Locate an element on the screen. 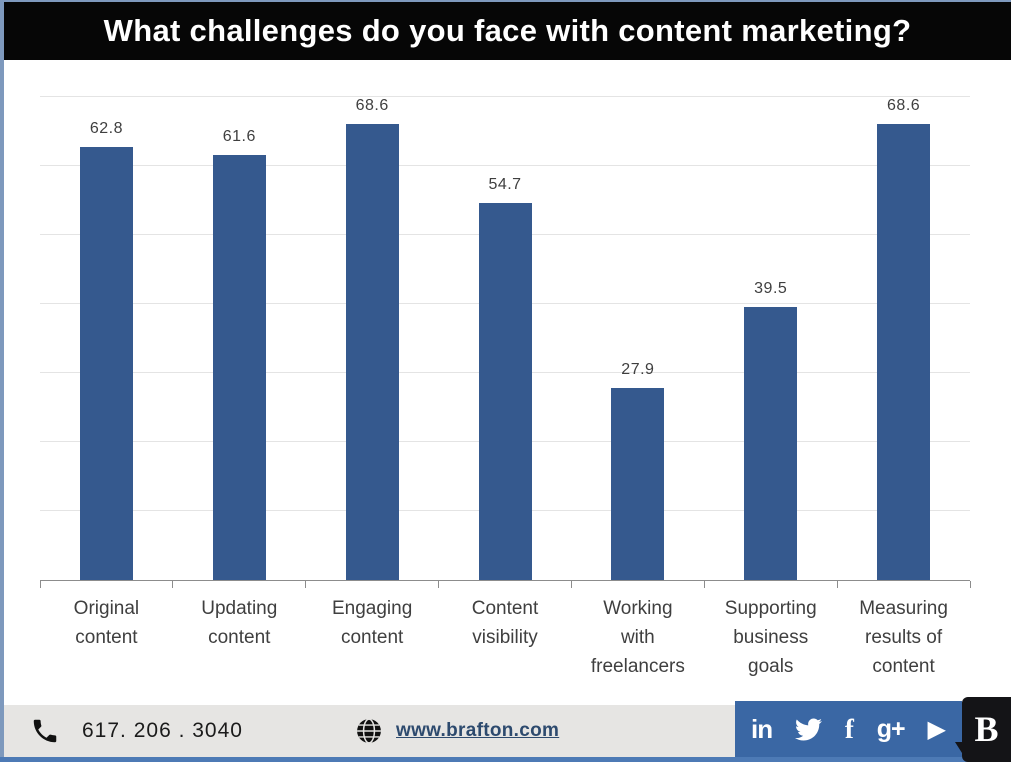  brafton-logo-letter: B is located at coordinates (986, 728).